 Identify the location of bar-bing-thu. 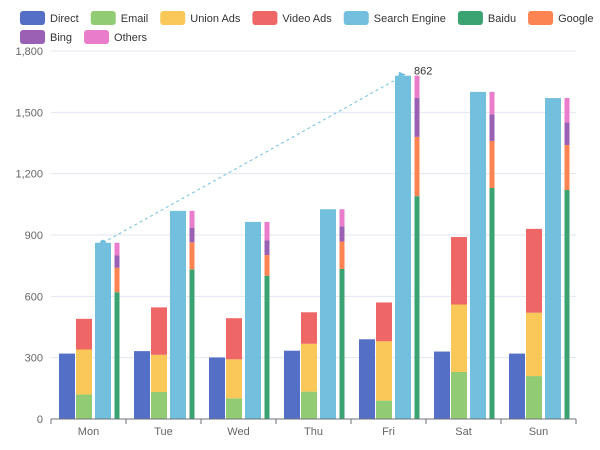
(342, 234).